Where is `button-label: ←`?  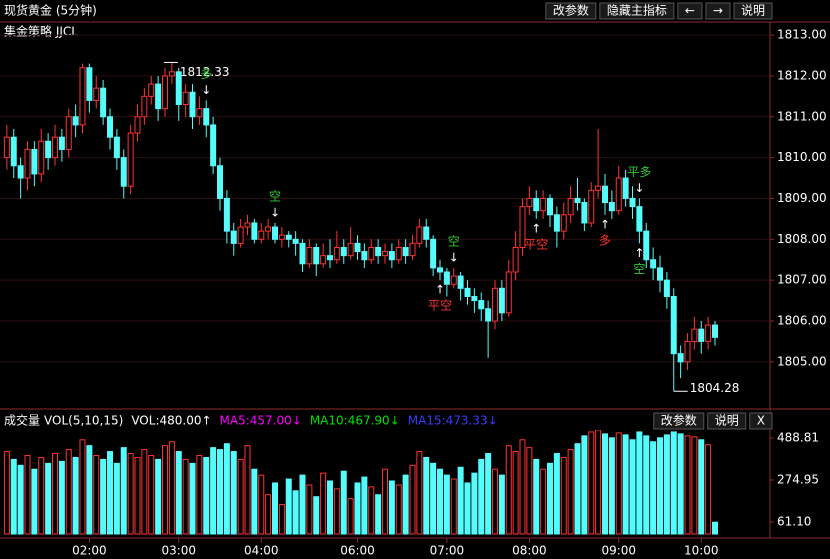
button-label: ← is located at coordinates (690, 11).